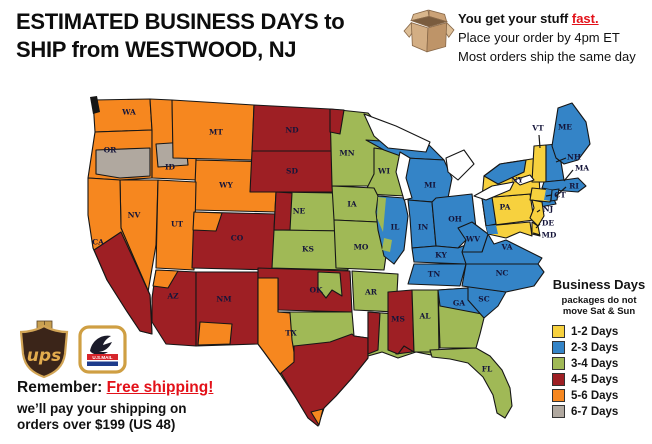 Image resolution: width=652 pixels, height=444 pixels. I want to click on state-de, so click(536, 229).